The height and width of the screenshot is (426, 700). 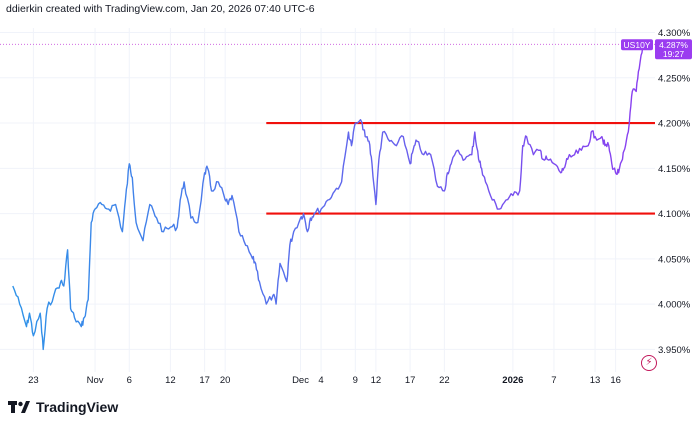 I want to click on price-label-box-value, so click(x=673, y=49).